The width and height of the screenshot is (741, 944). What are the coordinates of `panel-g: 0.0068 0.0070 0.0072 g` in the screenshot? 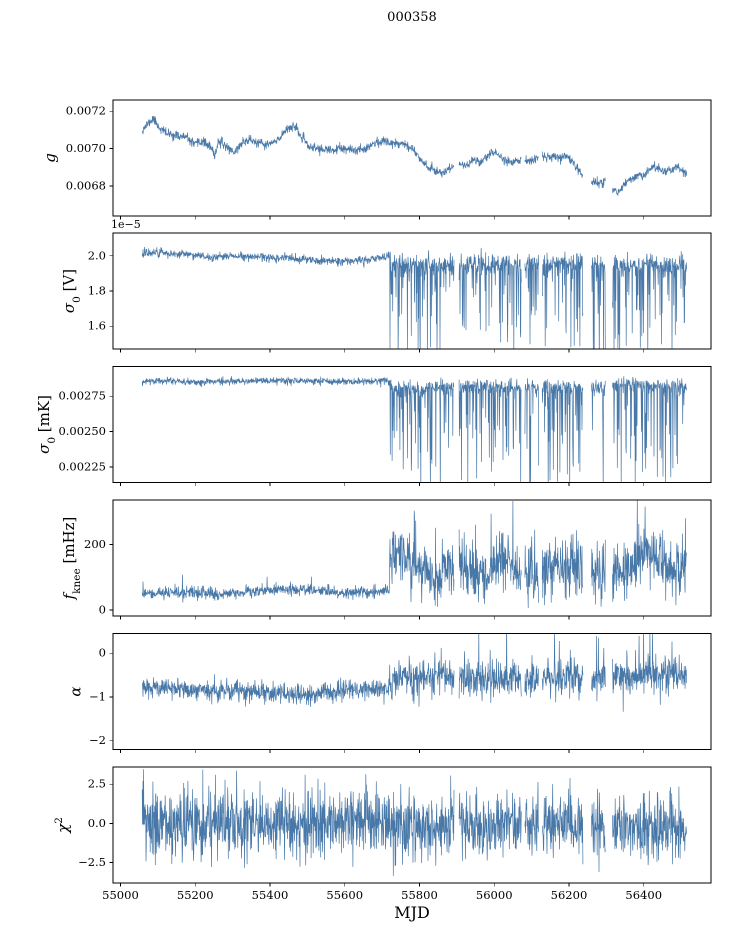 It's located at (376, 159).